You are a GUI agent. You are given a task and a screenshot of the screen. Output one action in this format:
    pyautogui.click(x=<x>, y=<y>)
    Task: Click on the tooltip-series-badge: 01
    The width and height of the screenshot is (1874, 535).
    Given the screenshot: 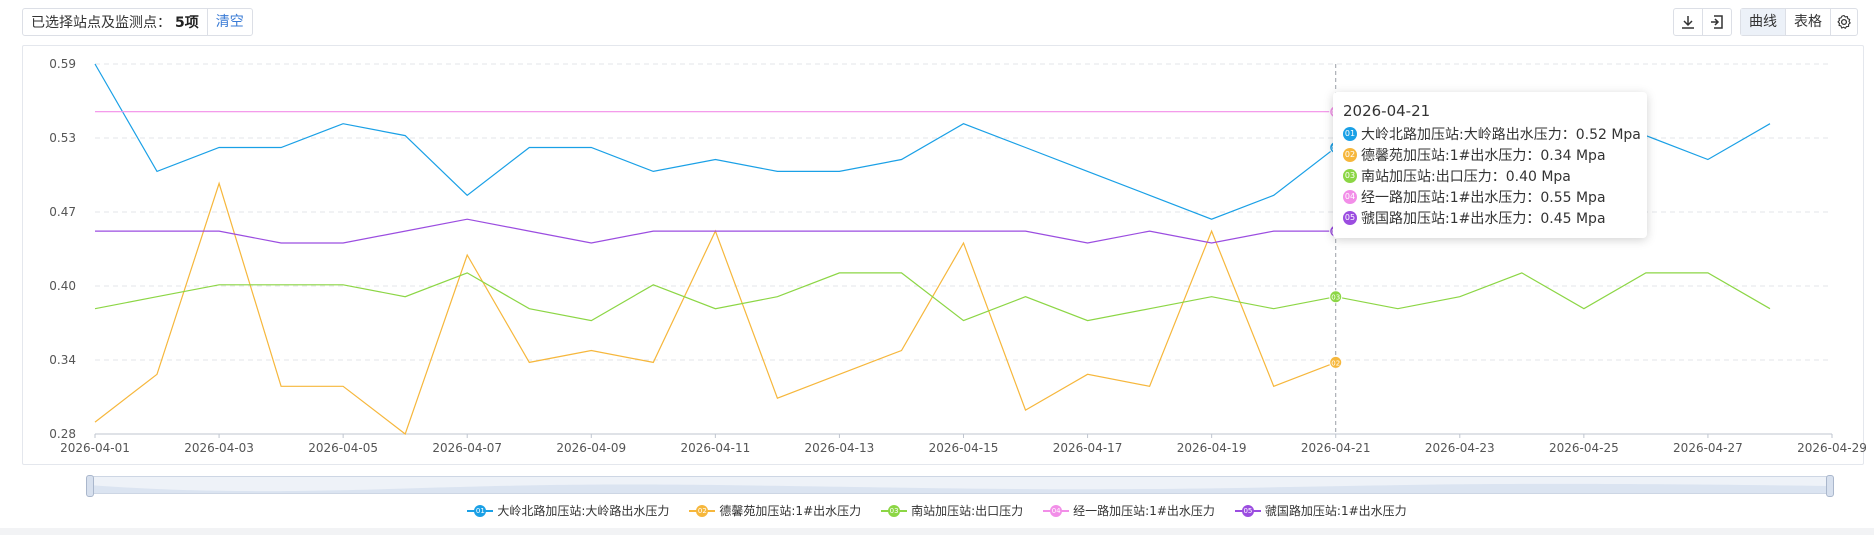 What is the action you would take?
    pyautogui.click(x=1350, y=133)
    